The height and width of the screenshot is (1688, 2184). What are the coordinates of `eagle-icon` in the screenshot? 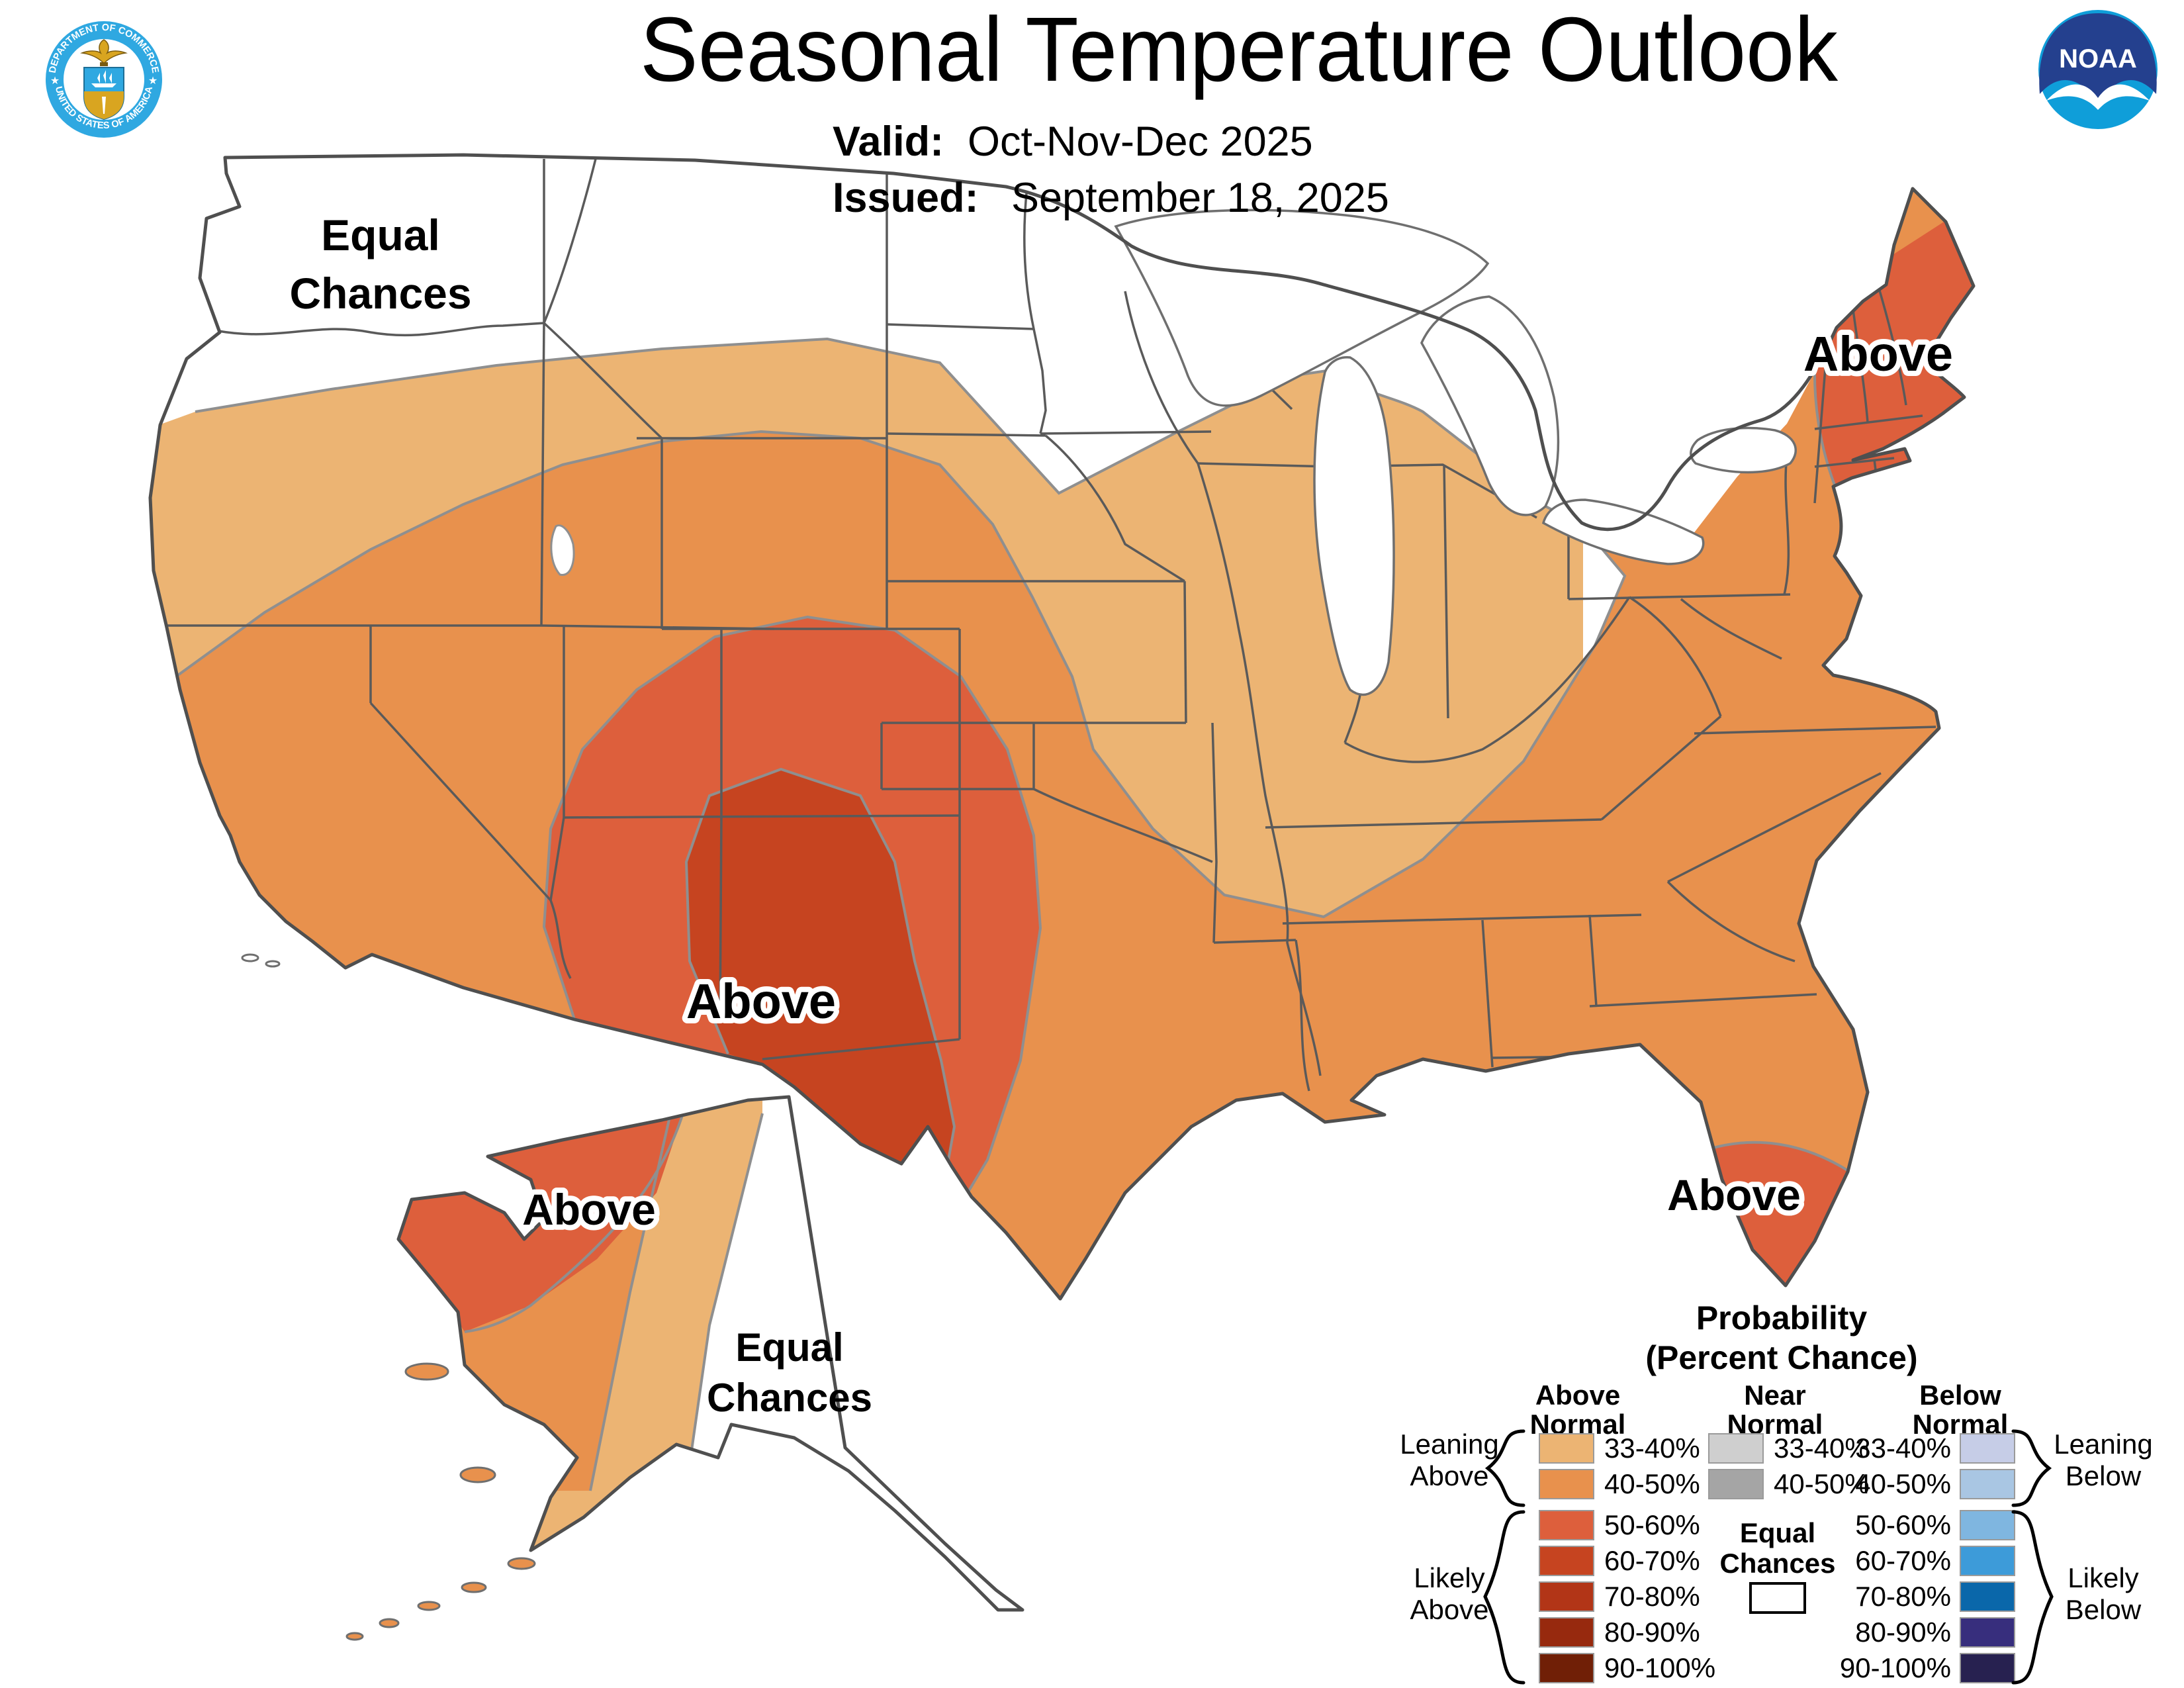 It's located at (104, 52).